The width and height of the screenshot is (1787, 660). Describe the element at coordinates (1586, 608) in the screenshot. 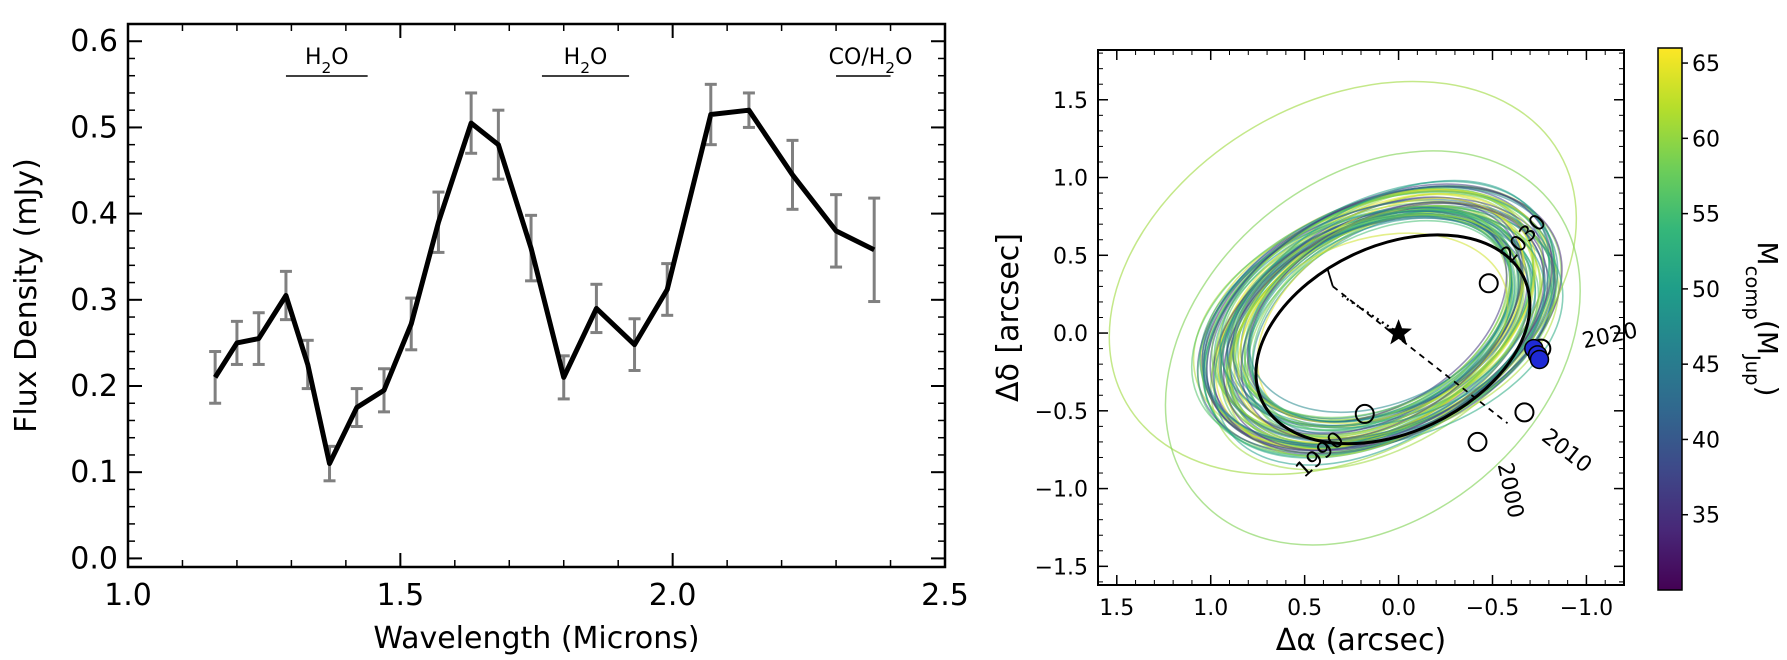

I see `x-tick-label: −1.0` at that location.